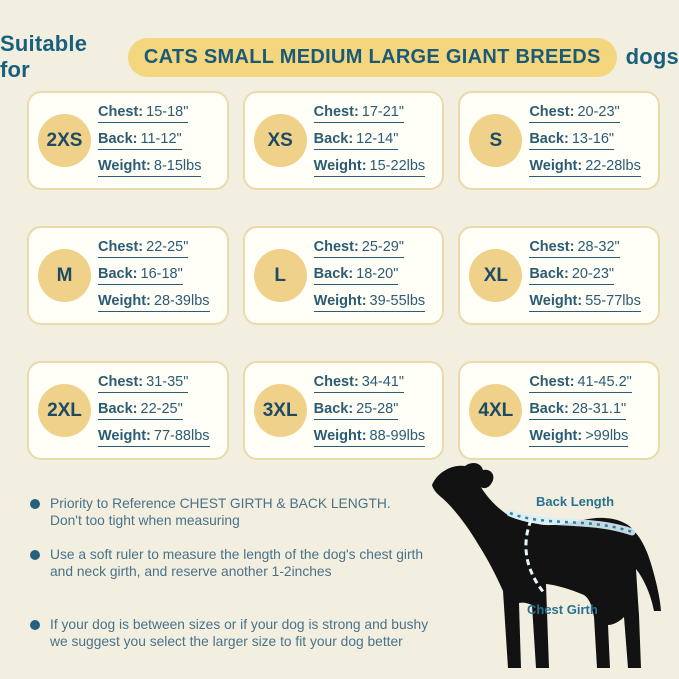 This screenshot has width=679, height=679. What do you see at coordinates (359, 383) in the screenshot?
I see `chest-measure: Chest: 34-41"` at bounding box center [359, 383].